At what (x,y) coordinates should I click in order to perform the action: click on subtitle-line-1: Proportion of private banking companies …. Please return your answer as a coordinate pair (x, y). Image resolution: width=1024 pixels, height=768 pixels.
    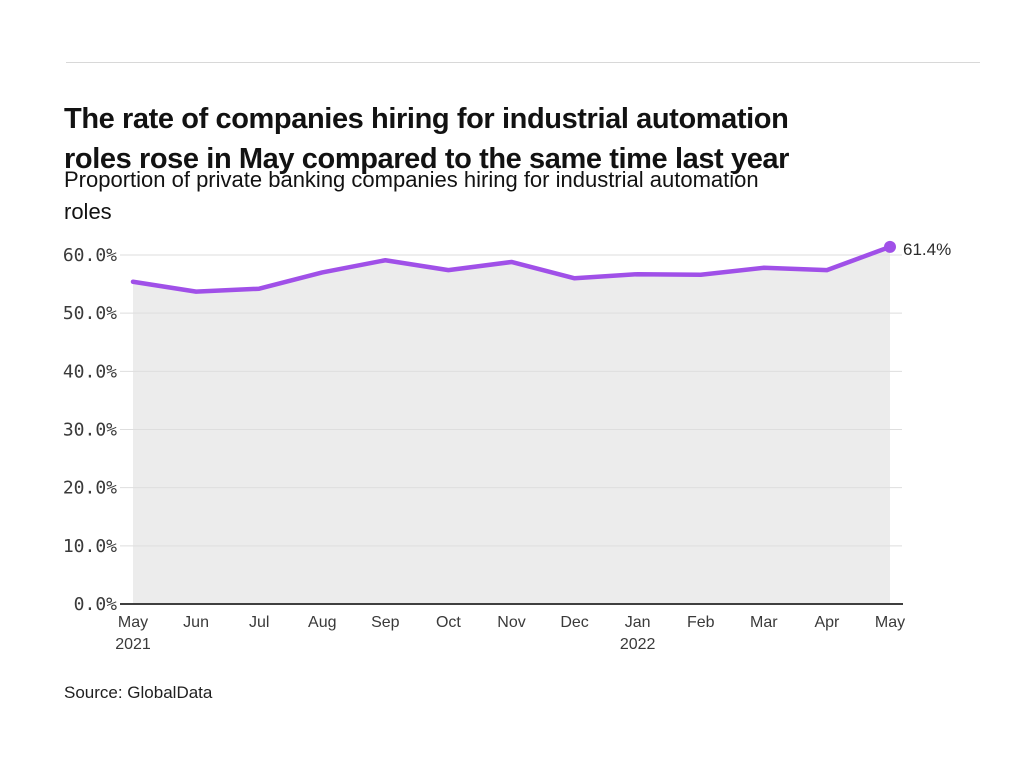
    Looking at the image, I should click on (411, 179).